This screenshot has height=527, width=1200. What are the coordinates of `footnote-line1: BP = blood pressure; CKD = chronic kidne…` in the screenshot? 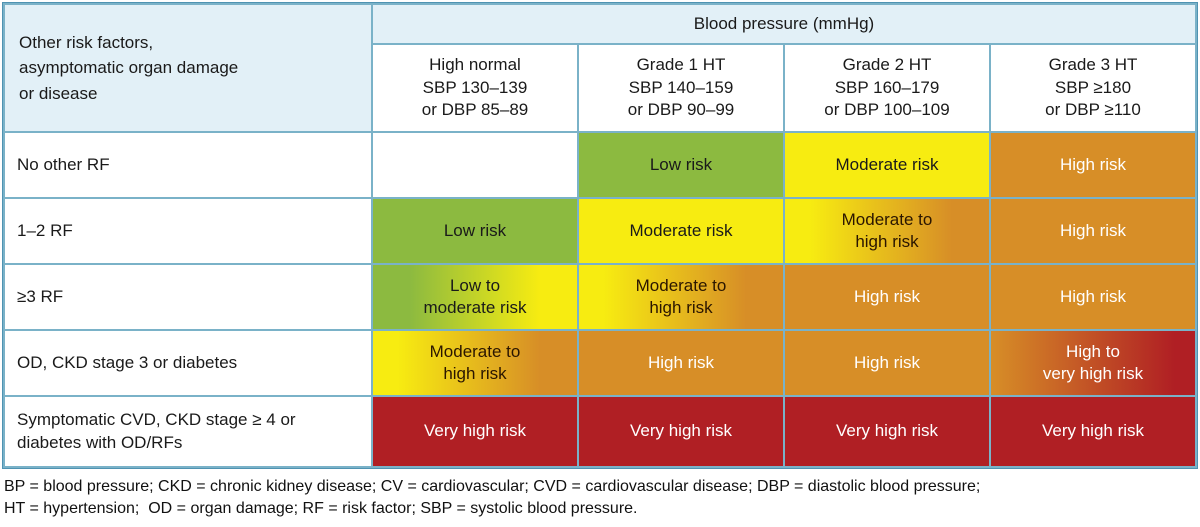 It's located at (492, 486).